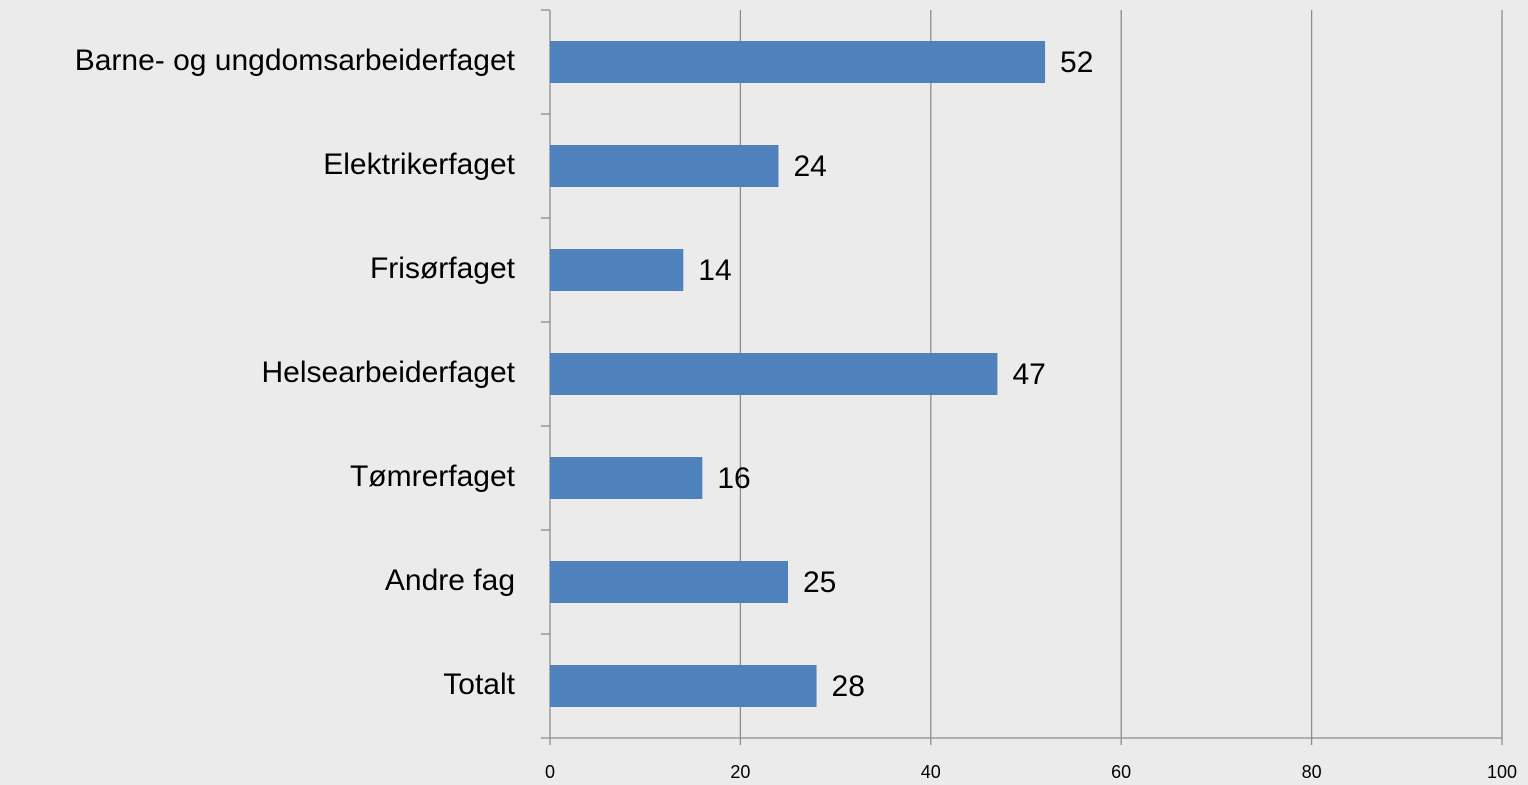  I want to click on y-tick-label: Tømrerfaget, so click(433, 476).